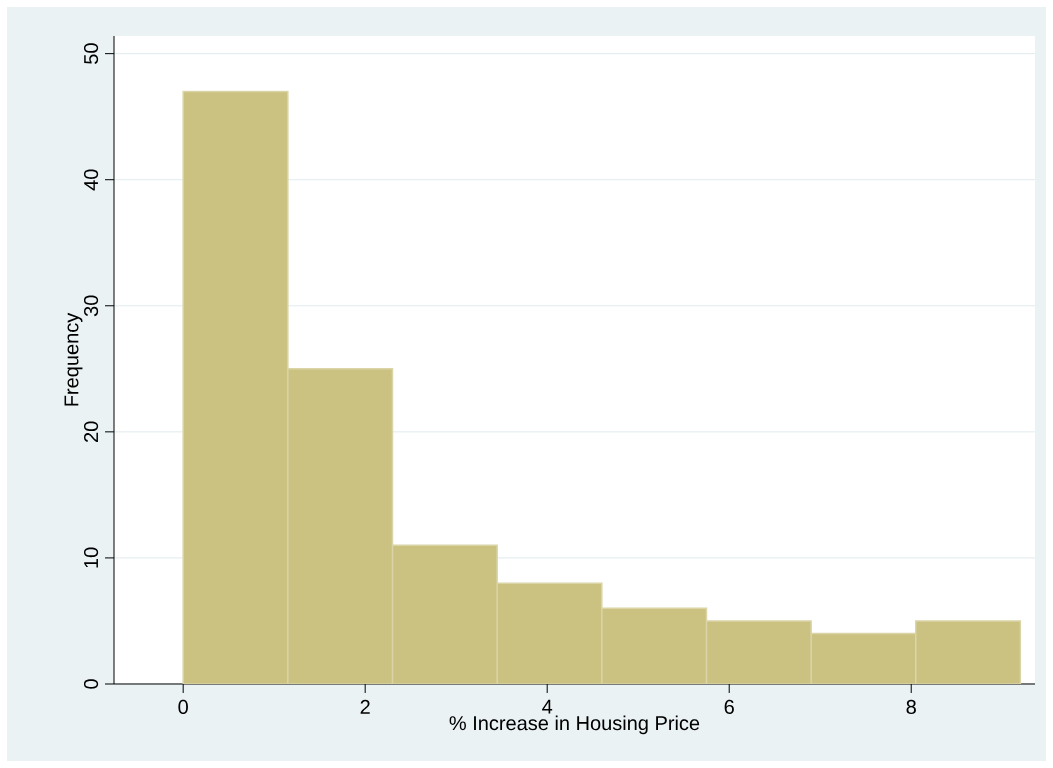 The height and width of the screenshot is (768, 1053). What do you see at coordinates (91, 53) in the screenshot?
I see `y-tick-label: 50` at bounding box center [91, 53].